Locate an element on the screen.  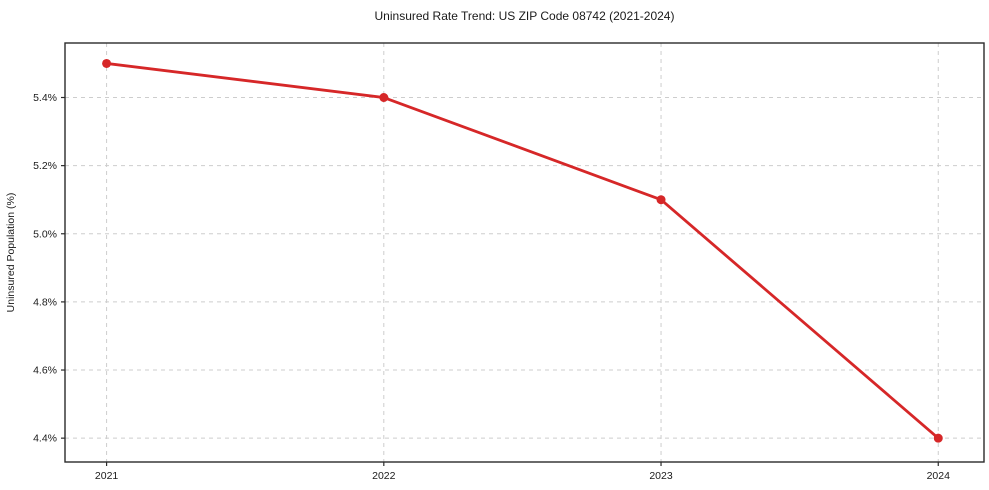
x-tick-label: 2021 is located at coordinates (107, 476).